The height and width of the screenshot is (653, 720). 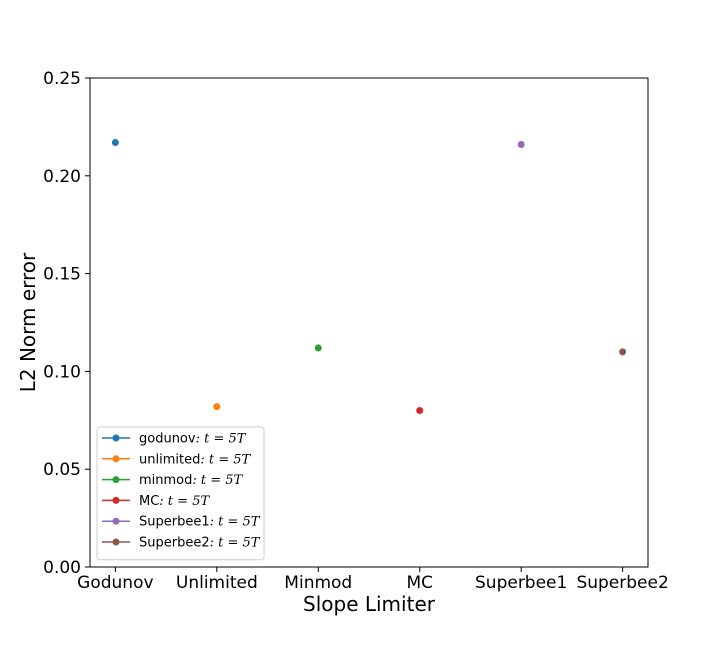 I want to click on y-axis-title: L2 Norm error, so click(x=28, y=322).